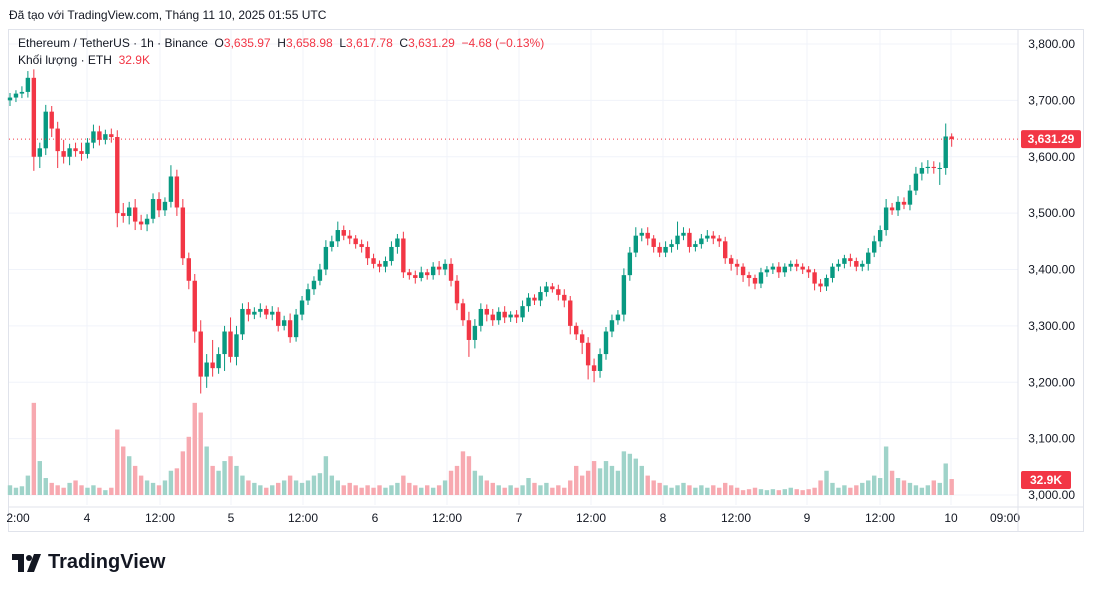  I want to click on tradingview-logo: TradingView, so click(88, 562).